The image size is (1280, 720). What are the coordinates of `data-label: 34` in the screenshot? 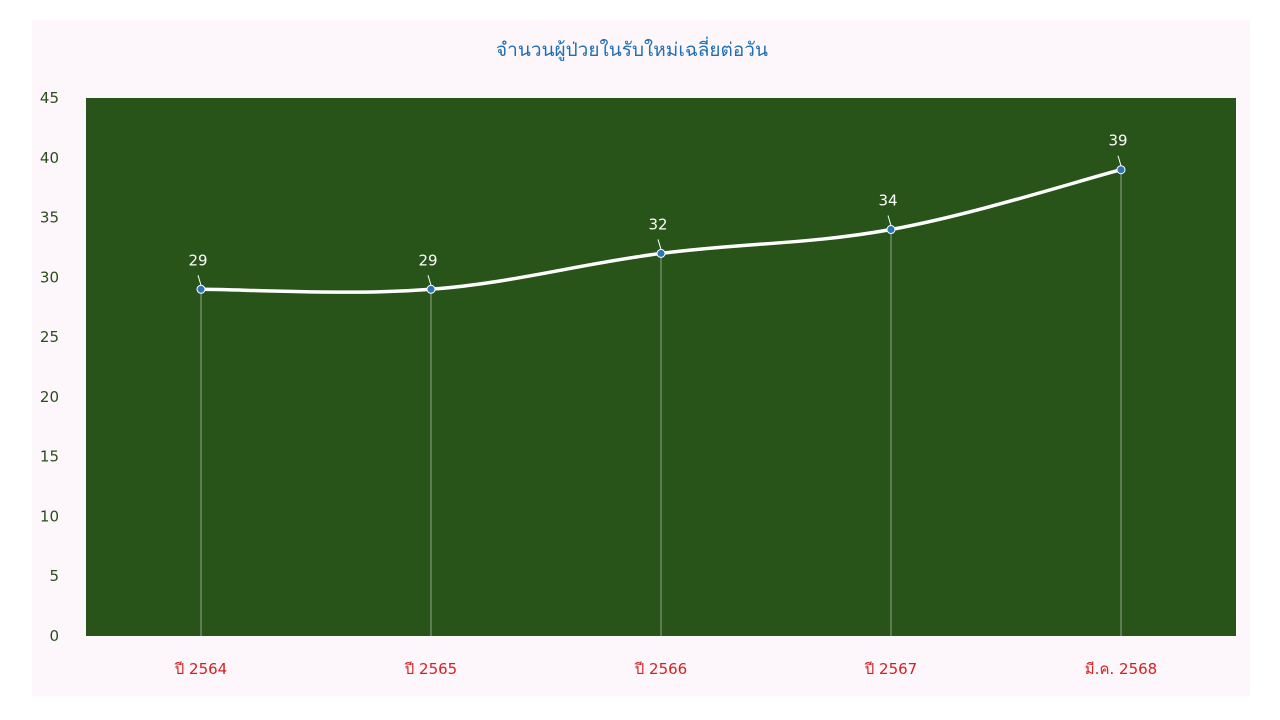 It's located at (887, 201).